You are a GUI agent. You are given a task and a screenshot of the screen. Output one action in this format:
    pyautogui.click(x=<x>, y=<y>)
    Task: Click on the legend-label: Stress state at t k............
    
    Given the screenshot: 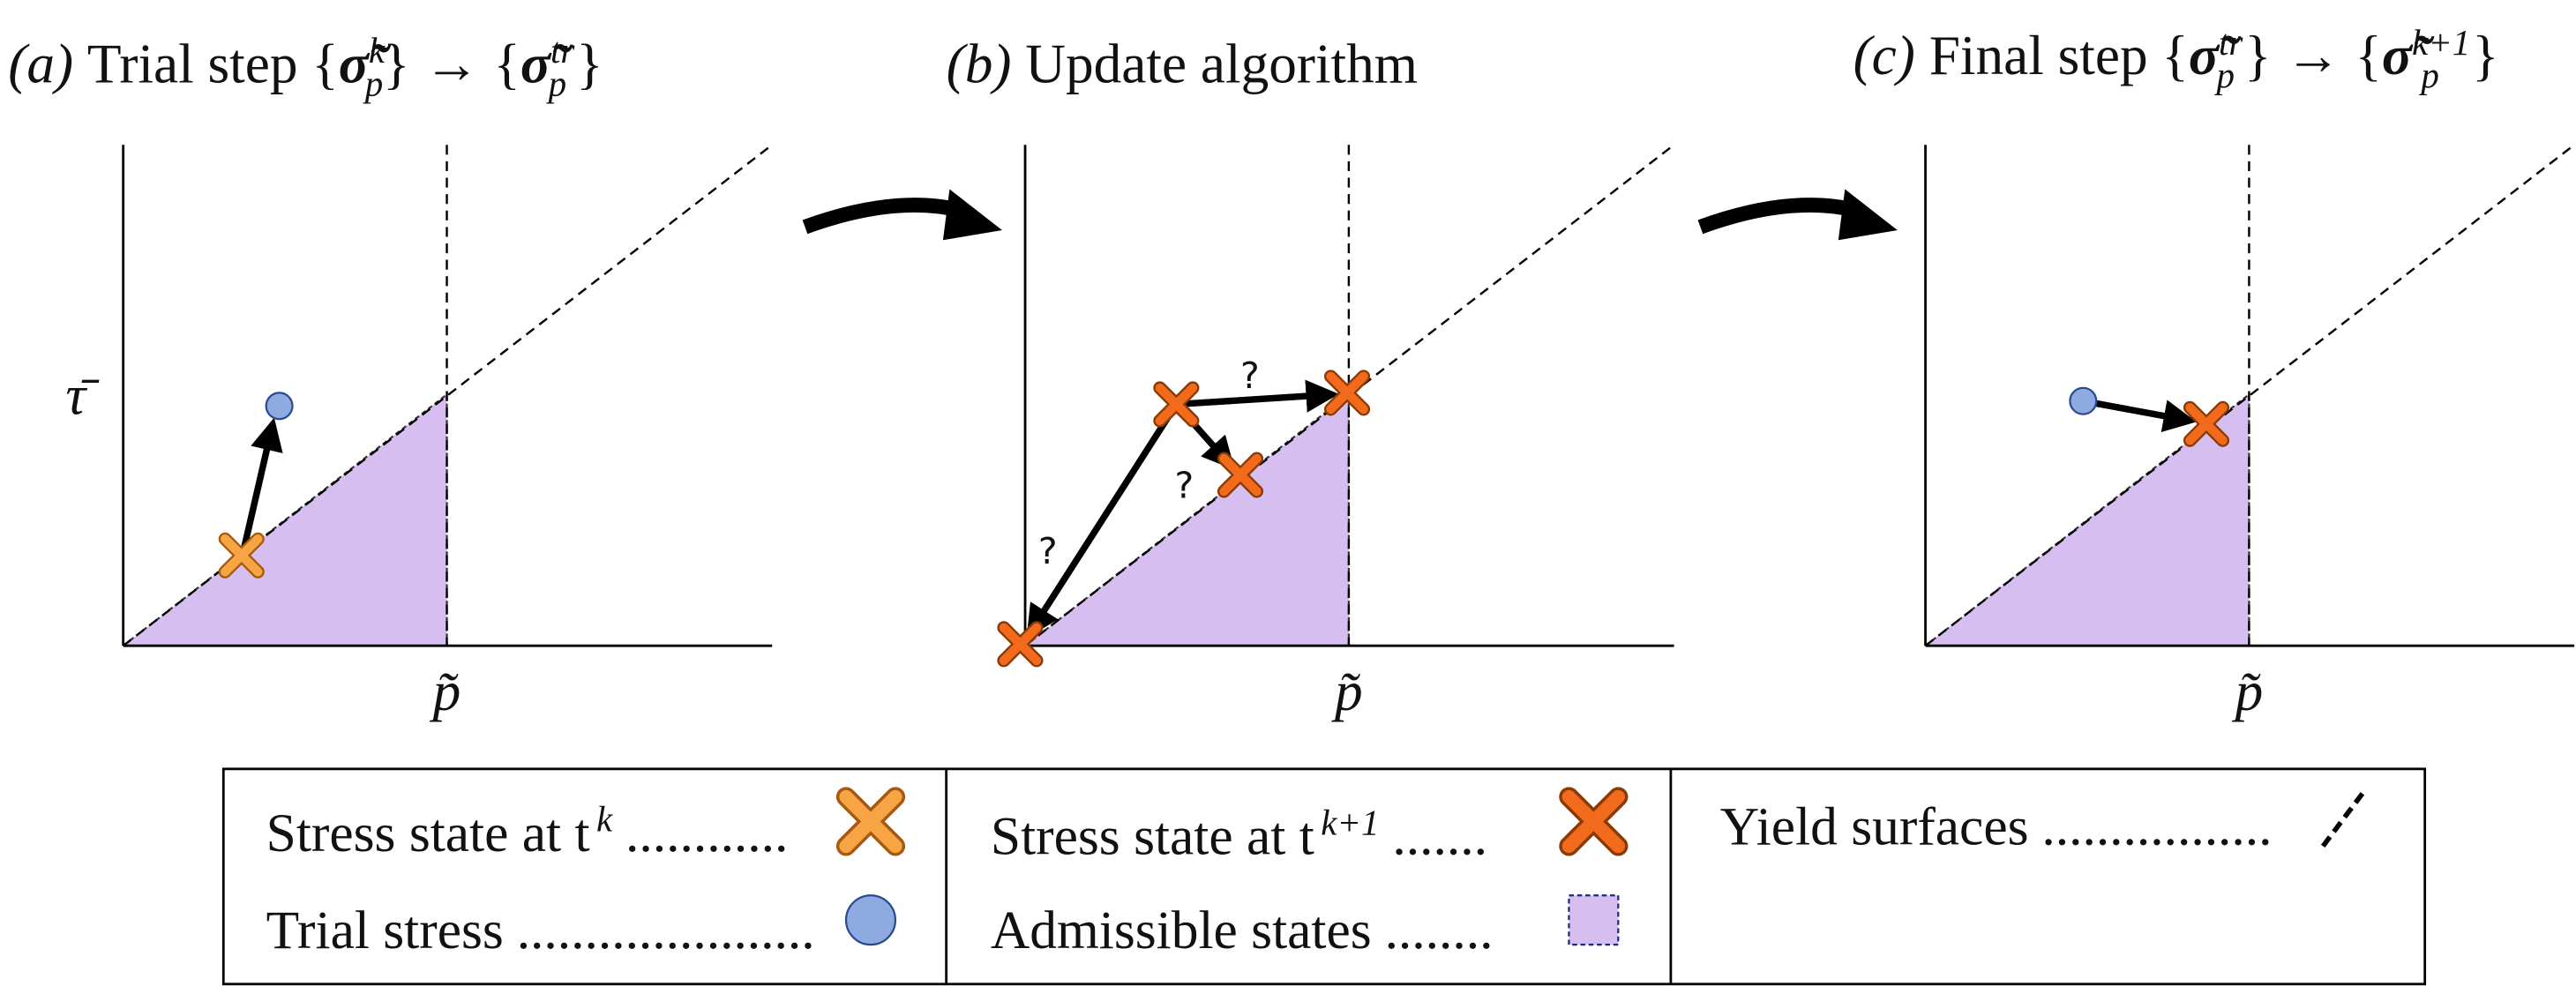 What is the action you would take?
    pyautogui.click(x=528, y=831)
    